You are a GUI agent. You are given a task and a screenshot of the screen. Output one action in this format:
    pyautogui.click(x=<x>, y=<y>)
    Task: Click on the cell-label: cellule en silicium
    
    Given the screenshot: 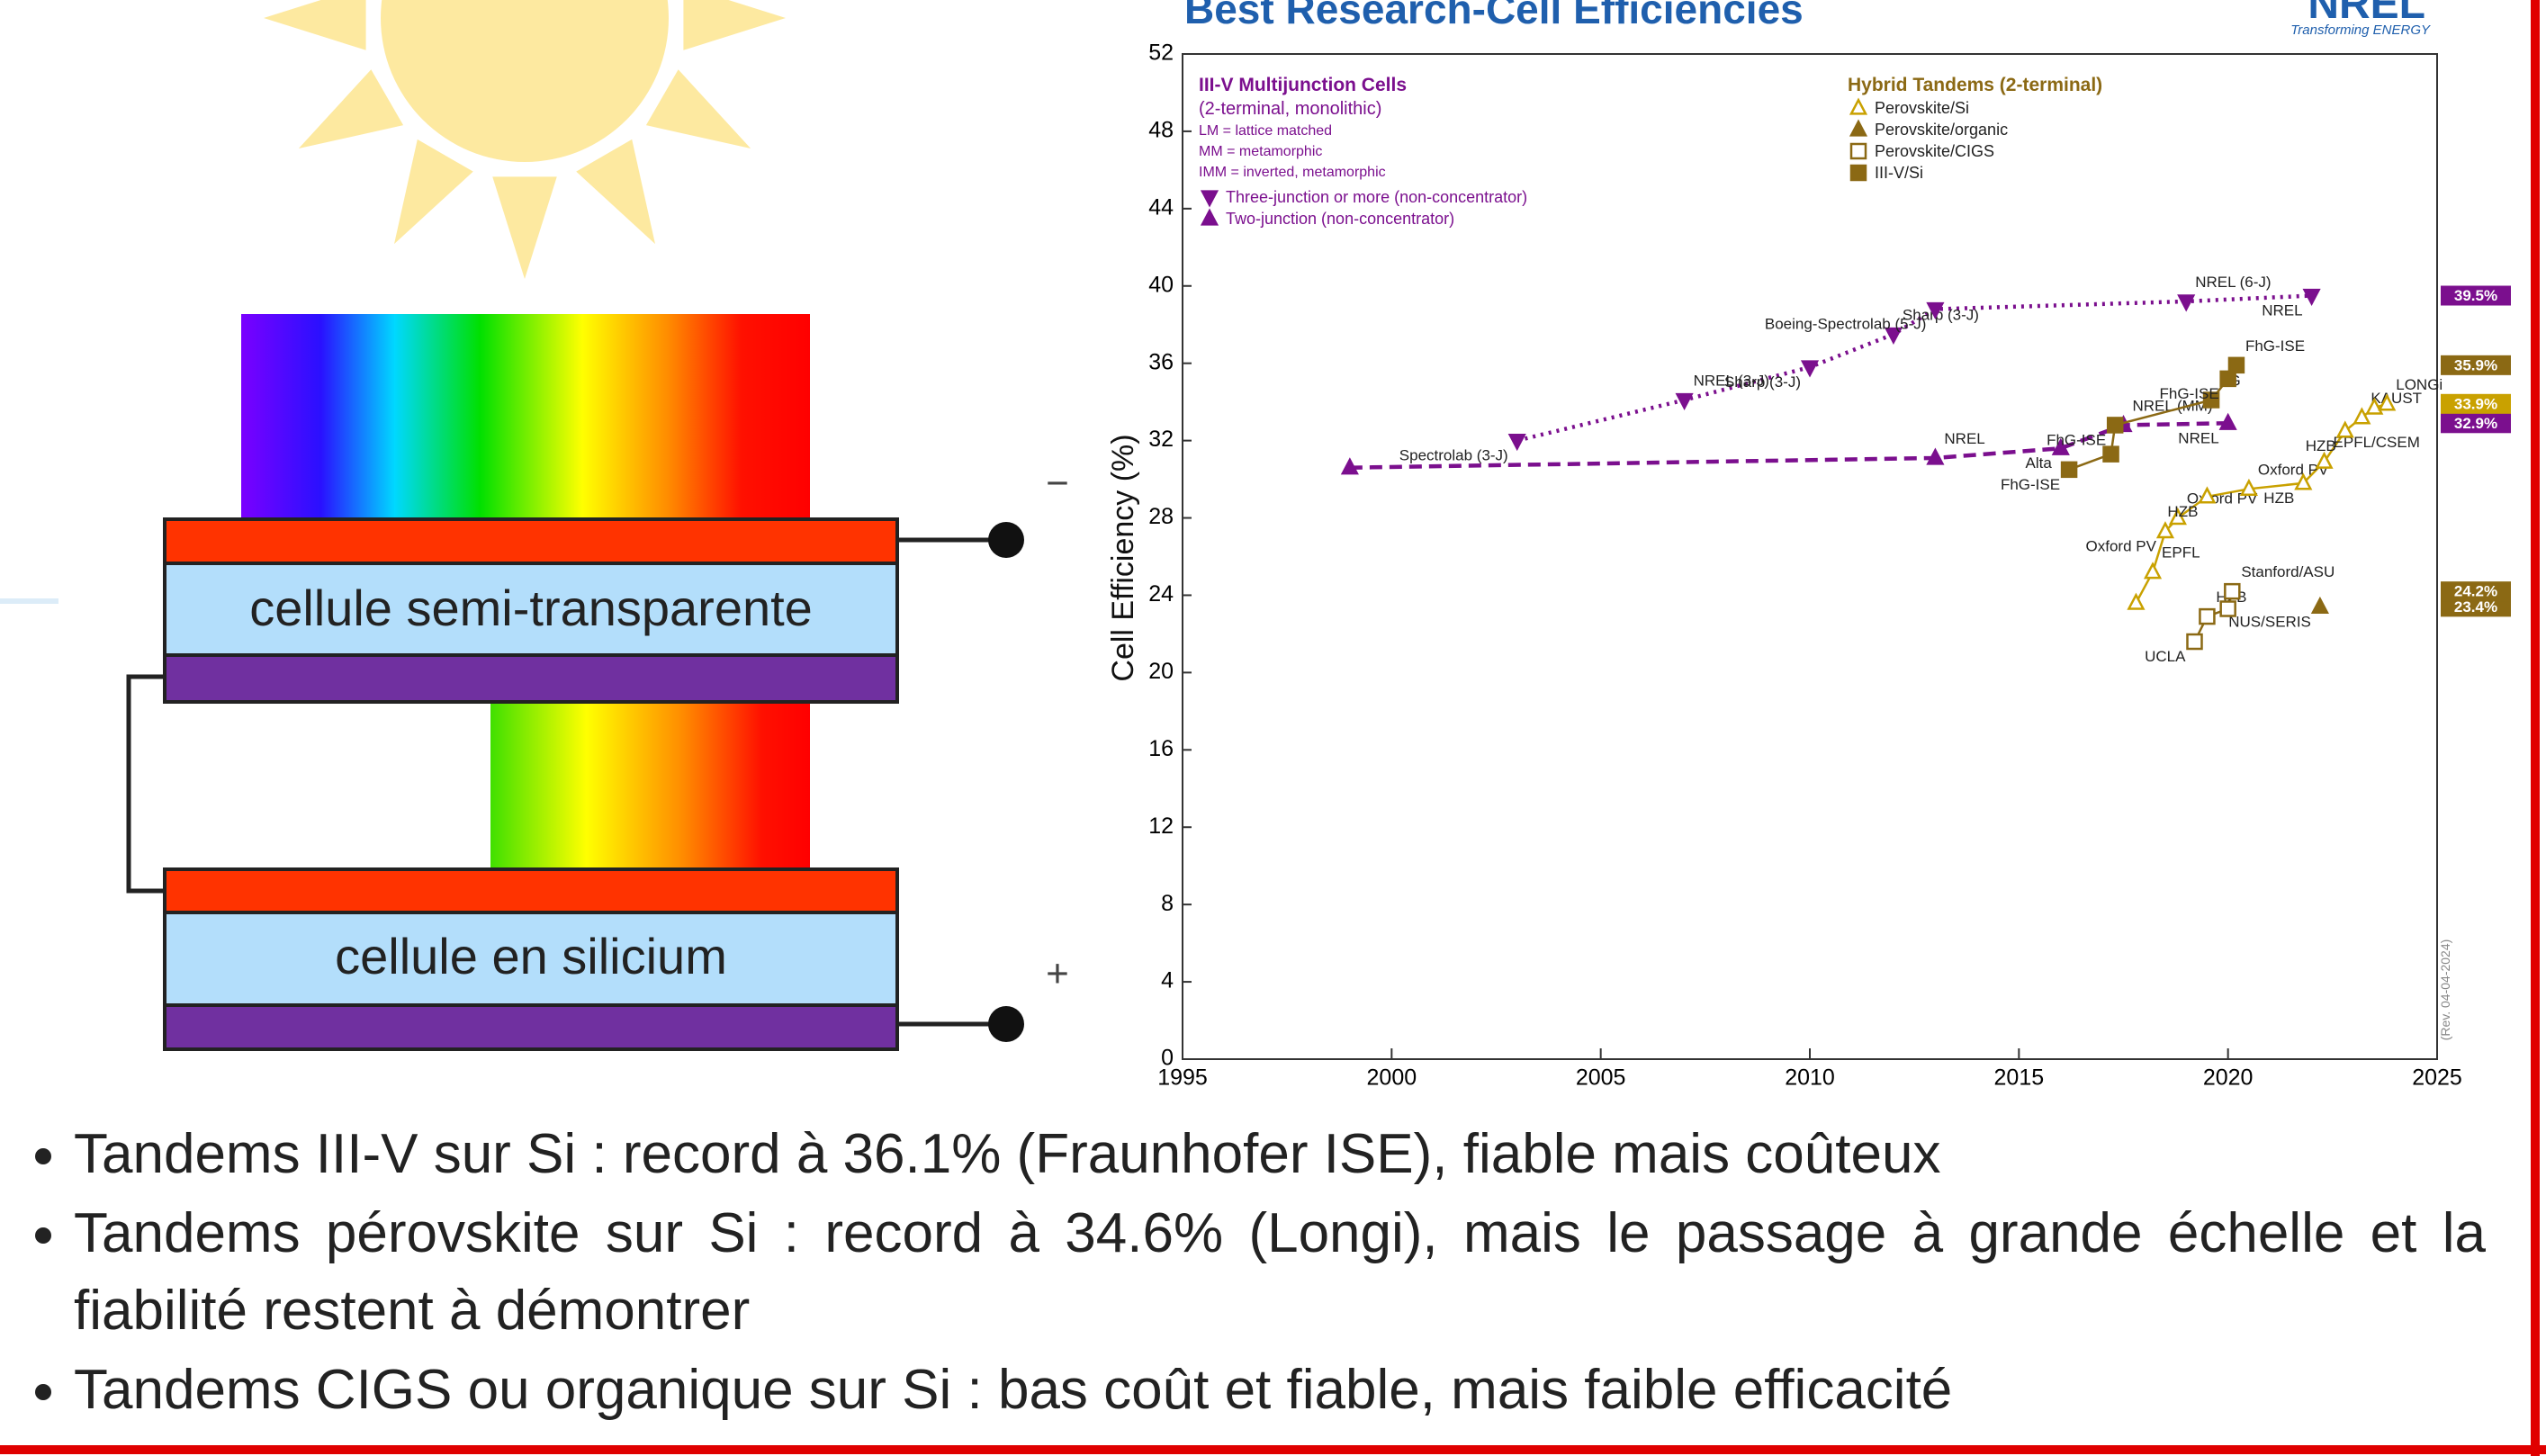 What is the action you would take?
    pyautogui.click(x=531, y=956)
    